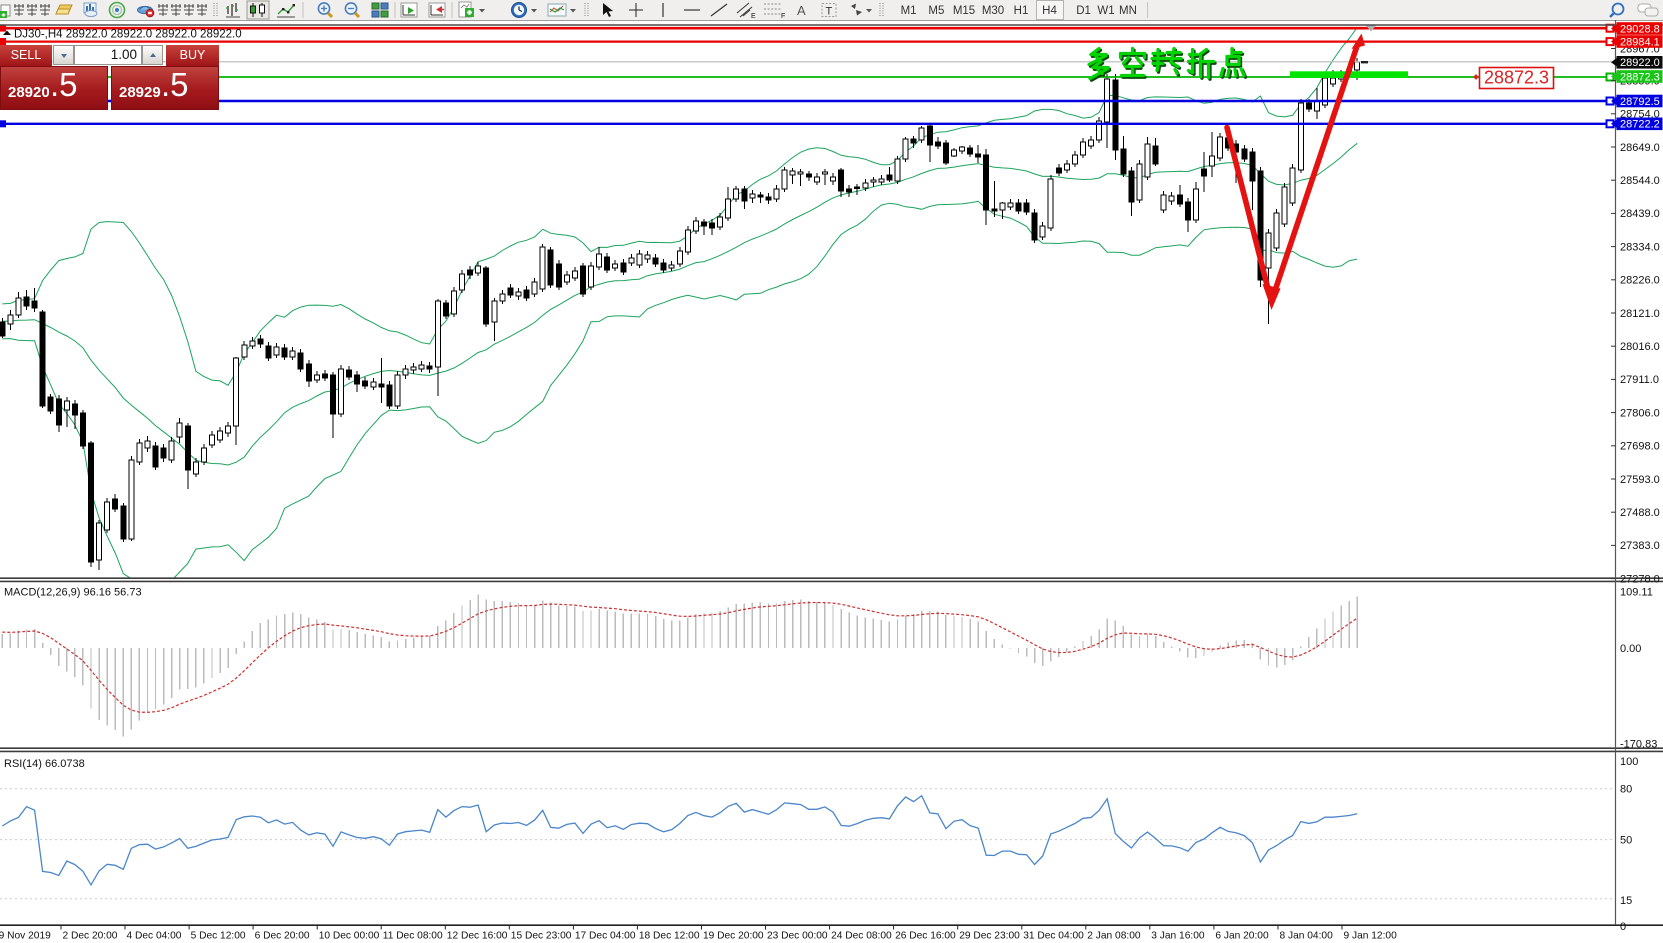 This screenshot has height=943, width=1663. What do you see at coordinates (1626, 840) in the screenshot?
I see `svg-text: 50` at bounding box center [1626, 840].